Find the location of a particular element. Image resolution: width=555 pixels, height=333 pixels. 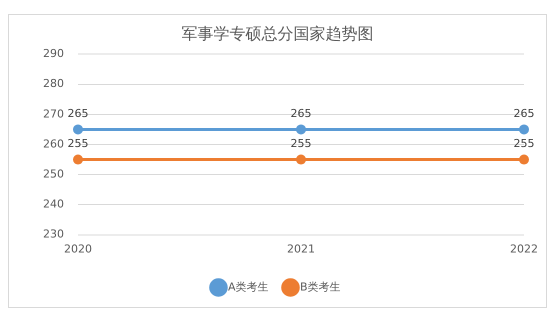

x-tick-label: 2020 is located at coordinates (78, 249).